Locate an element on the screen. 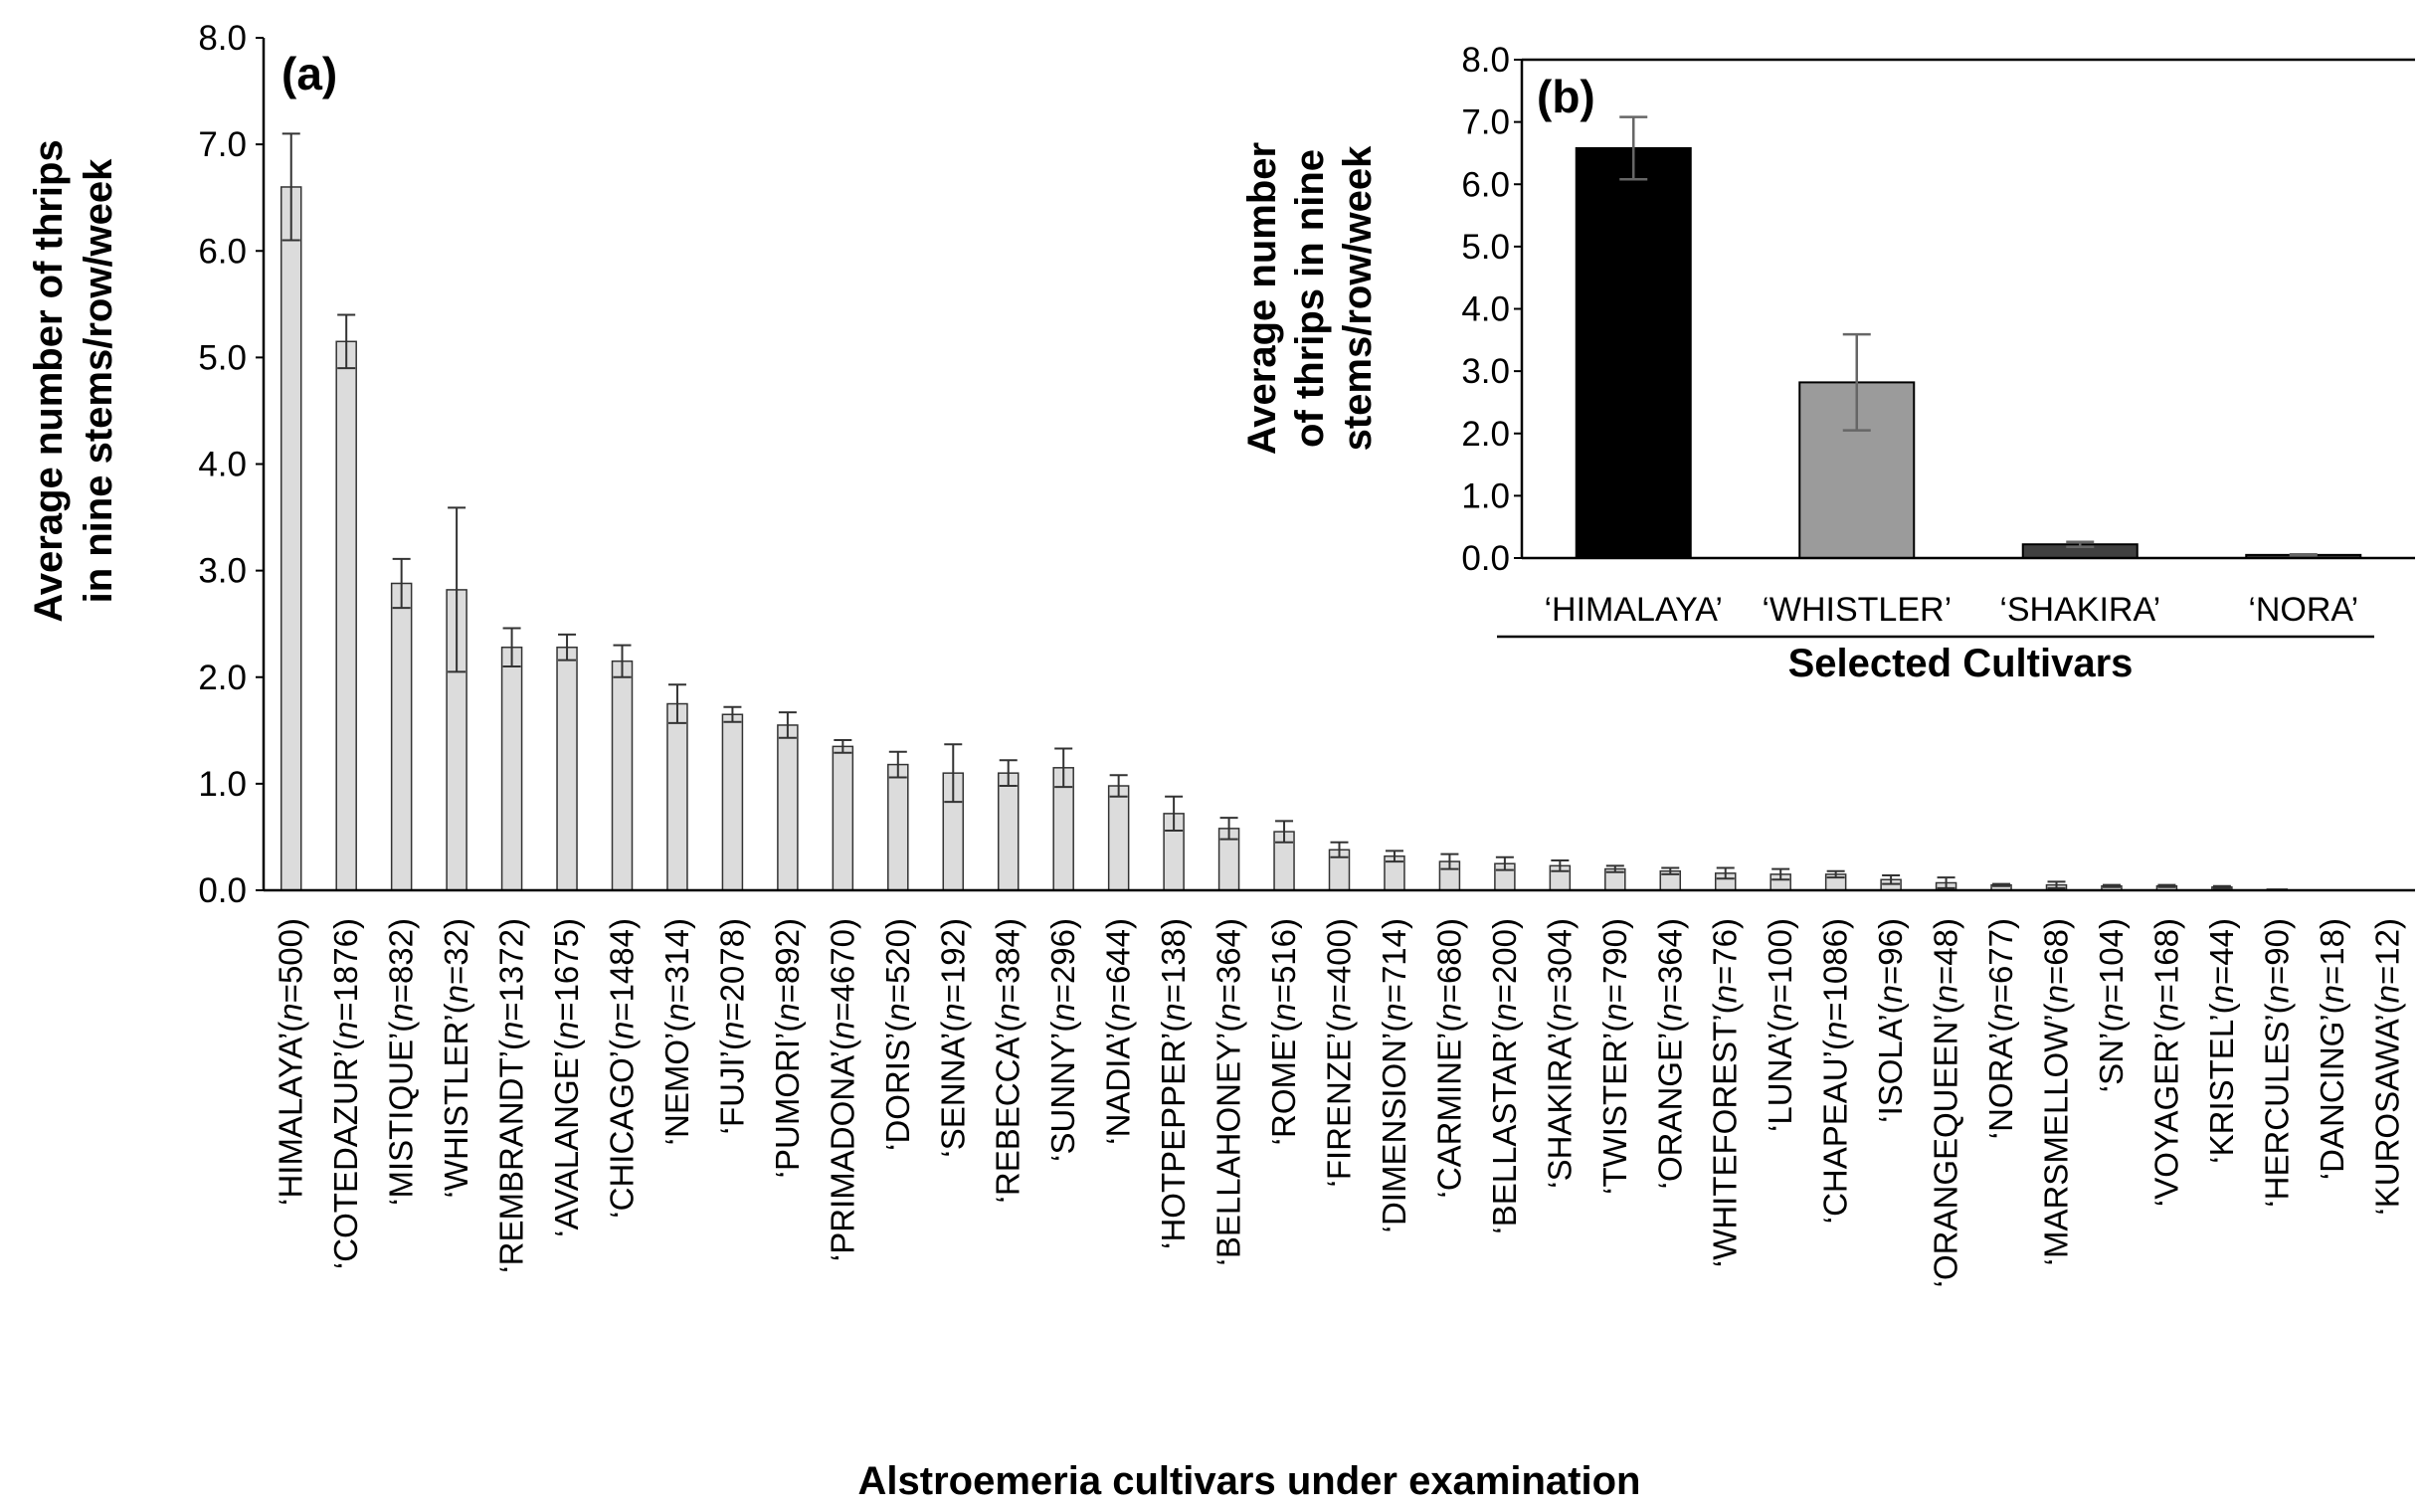  main-category-label: ‘NORA’(n=677) is located at coordinates (2000, 1029).